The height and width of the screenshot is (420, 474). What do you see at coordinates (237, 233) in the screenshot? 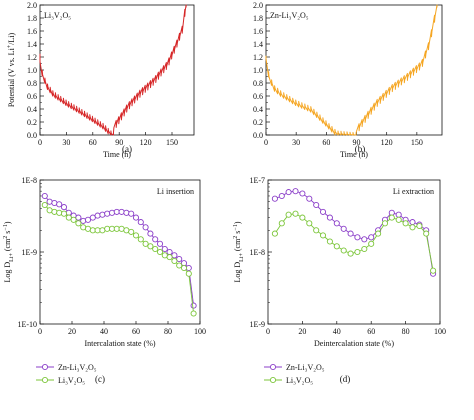
I see `y-axis-title-part: s` at bounding box center [237, 233].